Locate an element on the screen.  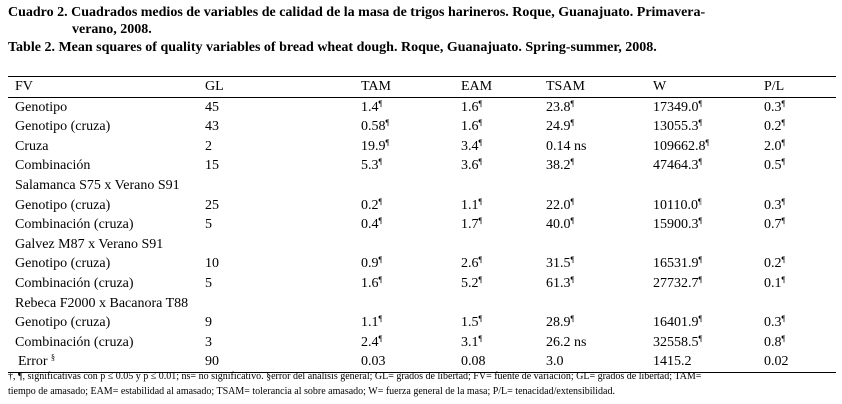
cell-tam: 19.9¶ is located at coordinates (375, 145).